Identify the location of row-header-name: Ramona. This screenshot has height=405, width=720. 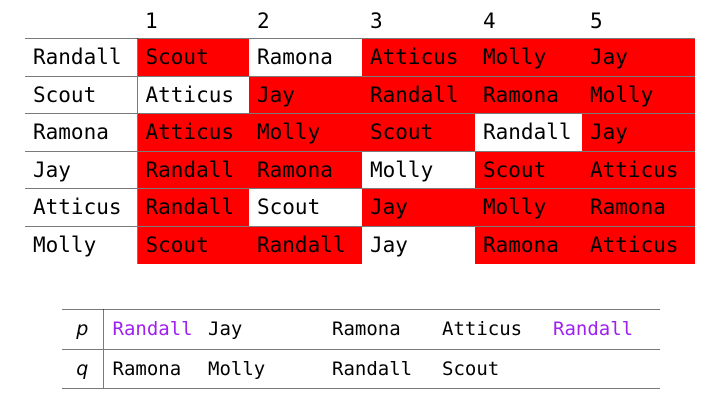
(81, 132).